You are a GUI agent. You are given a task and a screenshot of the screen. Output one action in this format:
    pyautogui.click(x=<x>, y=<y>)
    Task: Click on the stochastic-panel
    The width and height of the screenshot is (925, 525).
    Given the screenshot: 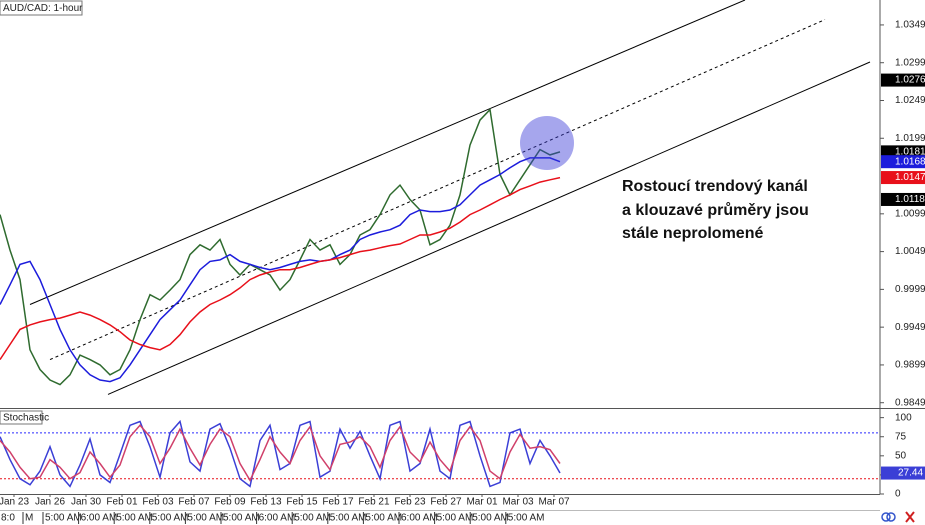 What is the action you would take?
    pyautogui.click(x=440, y=453)
    